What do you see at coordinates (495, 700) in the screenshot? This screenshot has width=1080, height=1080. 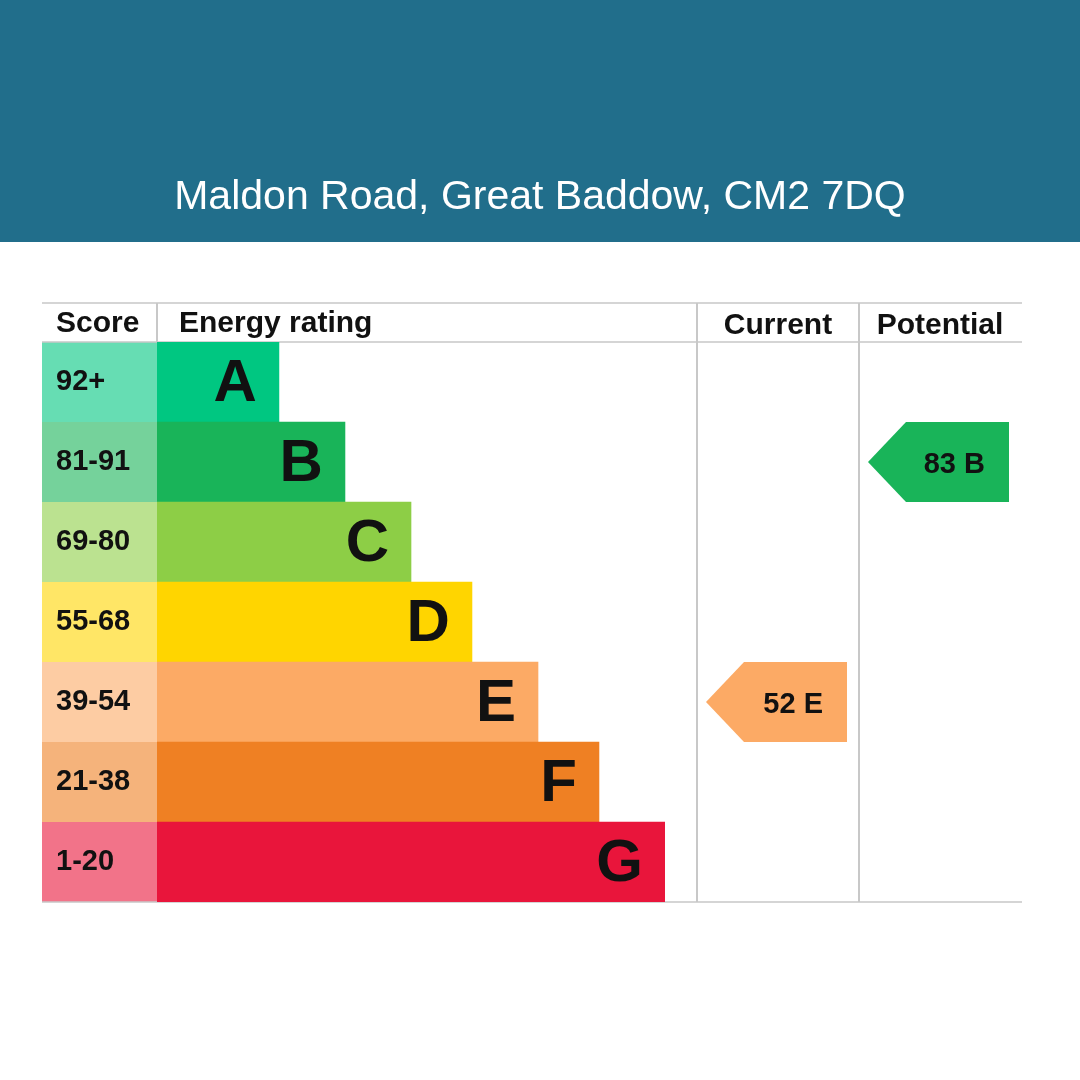 I see `annotation: E` at bounding box center [495, 700].